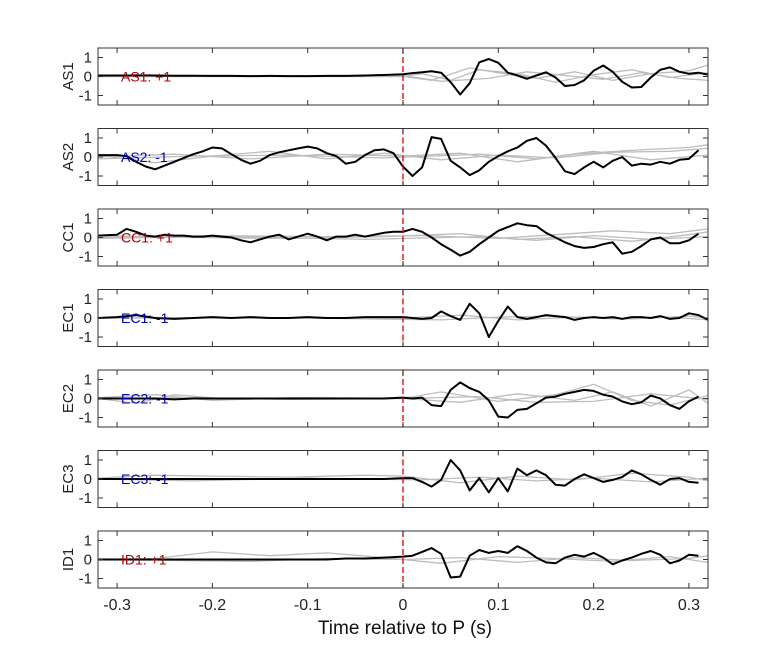  I want to click on panel-cc1: -1 0 1 CC1 CC1: +1, so click(384, 237).